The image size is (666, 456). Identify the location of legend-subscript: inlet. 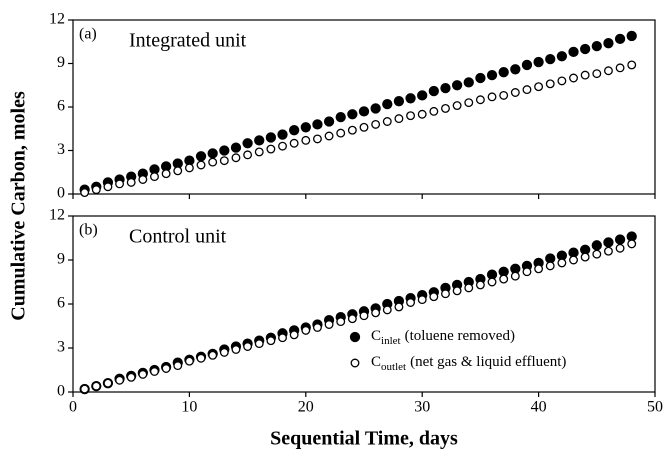
(391, 341).